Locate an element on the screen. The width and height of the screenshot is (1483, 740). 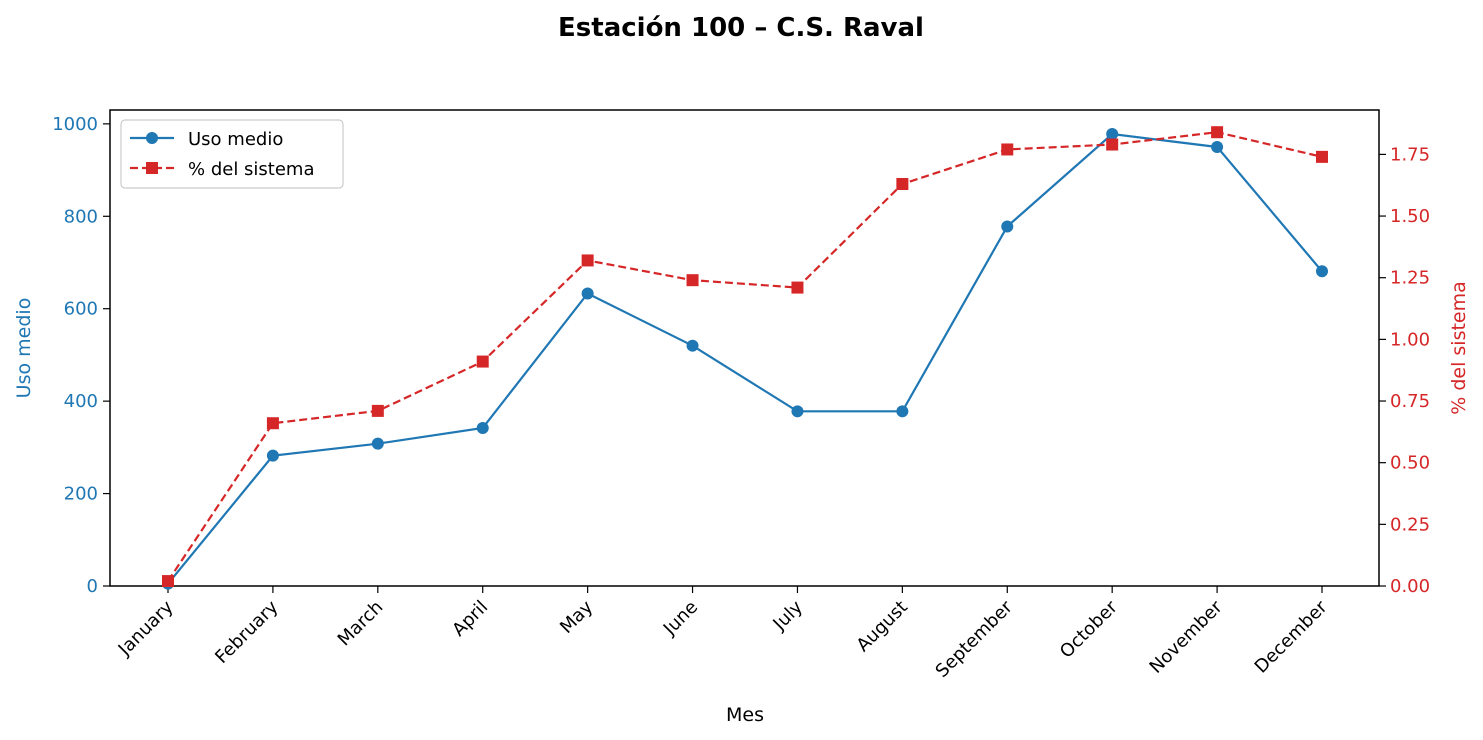
x-tick-label: February is located at coordinates (246, 631).